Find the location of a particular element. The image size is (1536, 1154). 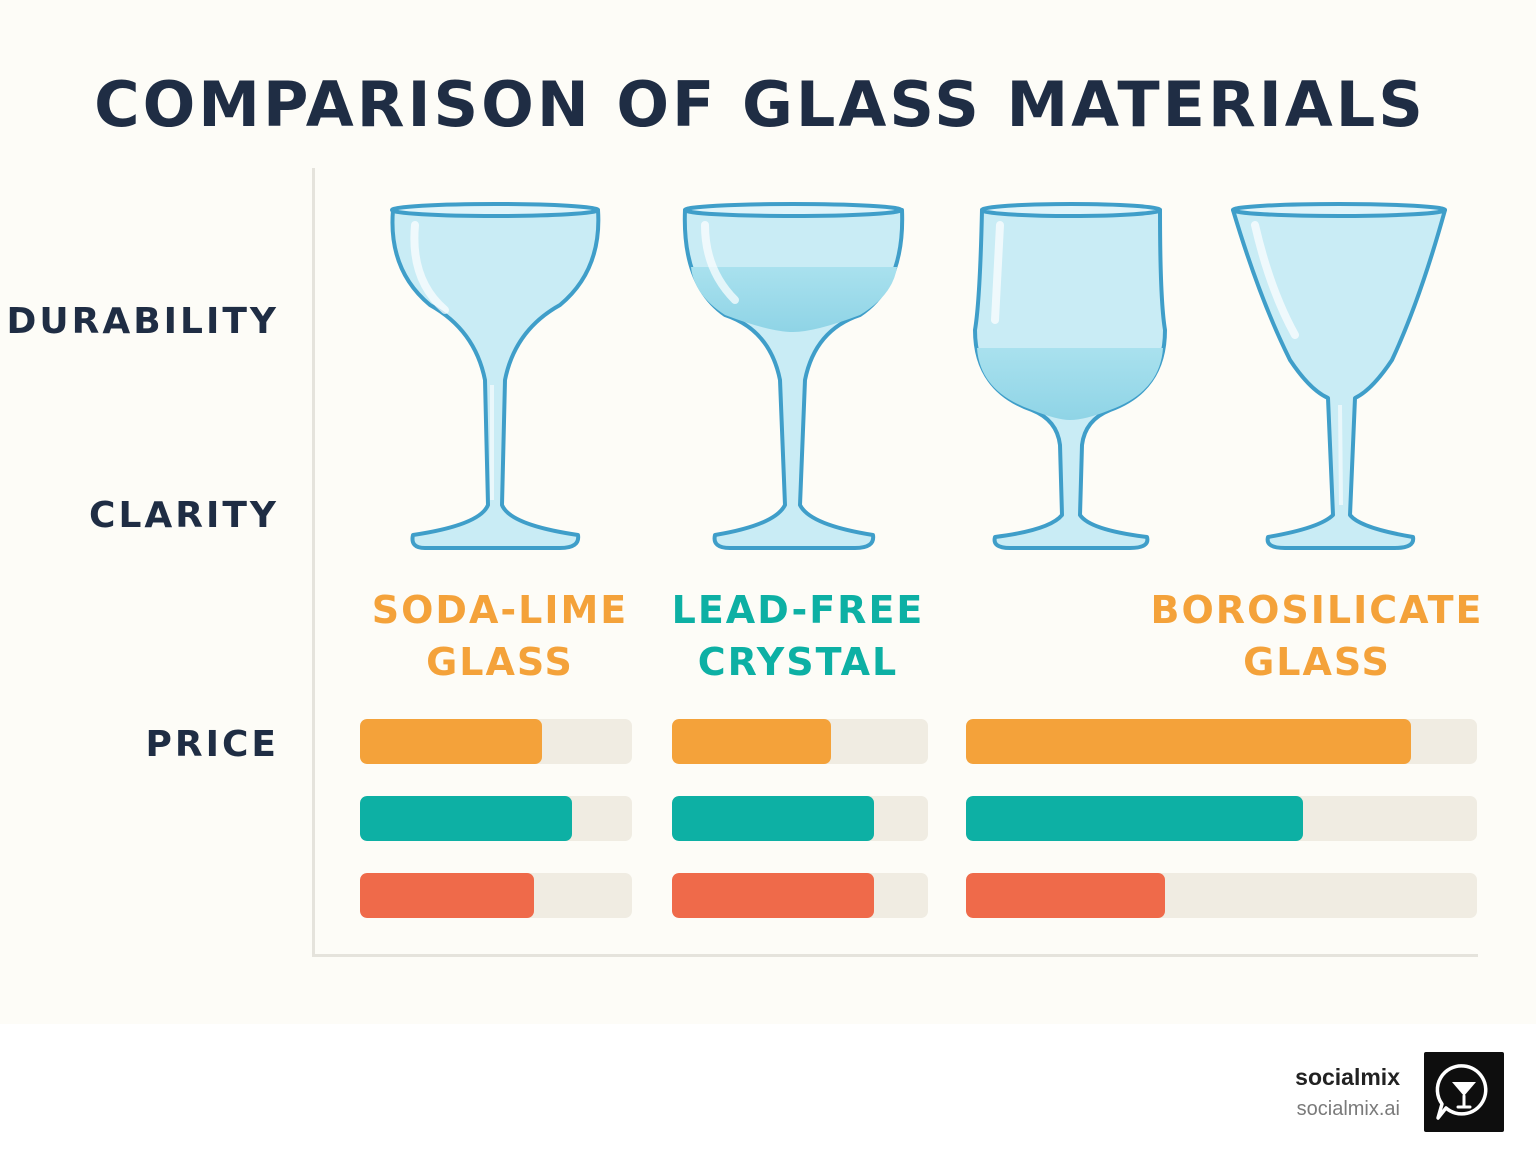

horizontal-axis-line is located at coordinates (895, 955).